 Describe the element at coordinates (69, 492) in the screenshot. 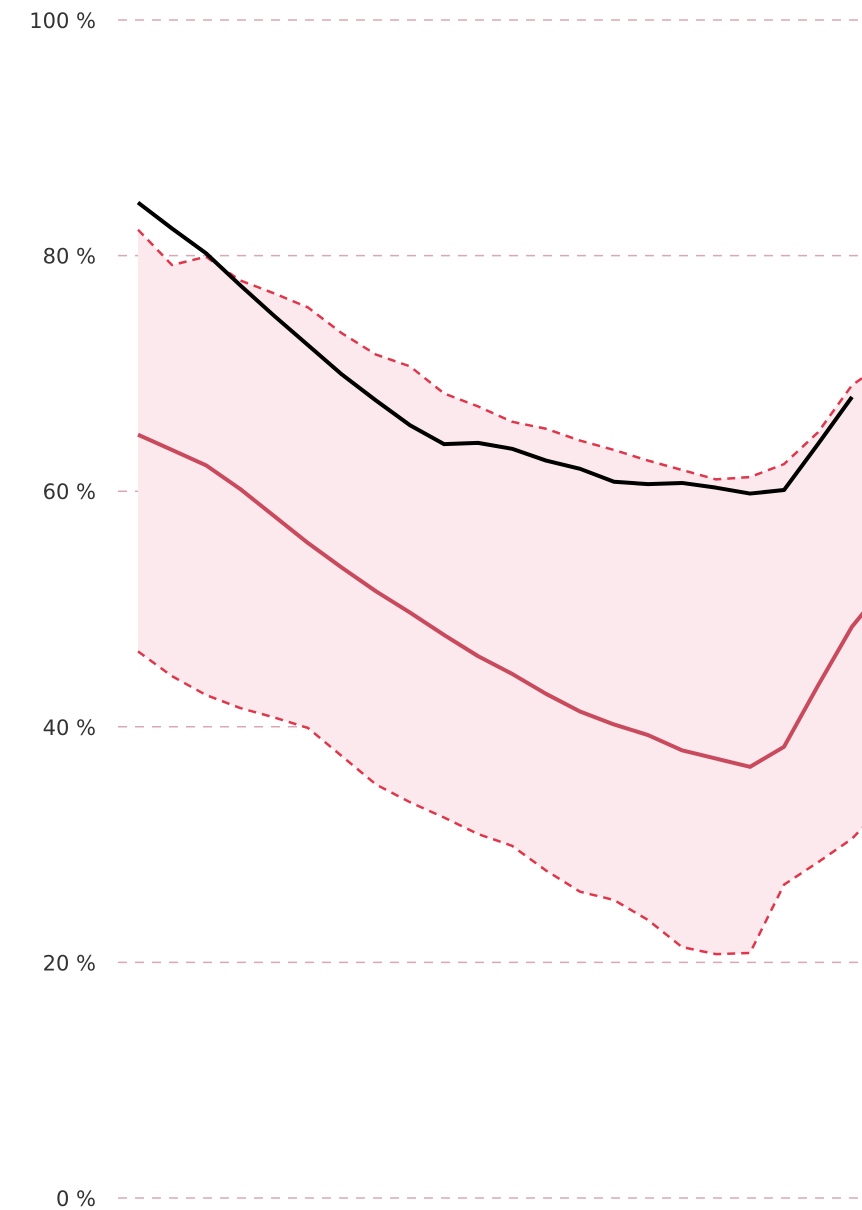

I see `y-tick-label: 60 %` at that location.